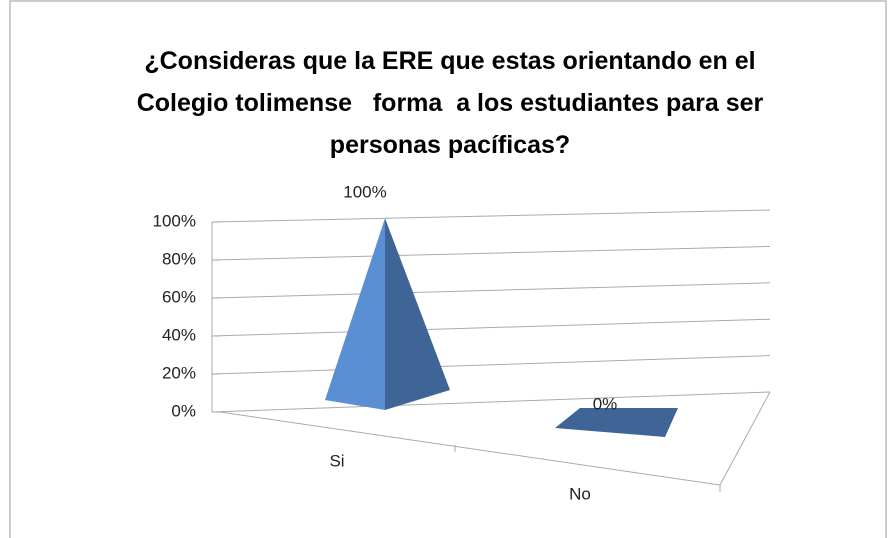 This screenshot has width=889, height=538. Describe the element at coordinates (179, 372) in the screenshot. I see `y-tick-label: 20%` at that location.